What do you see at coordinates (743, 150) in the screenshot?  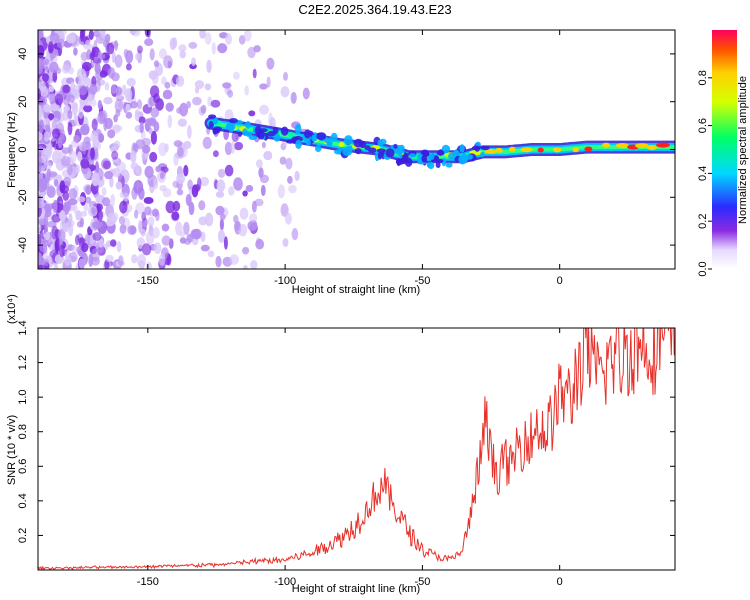 I see `colorbar-label: Normalized spectral amplitude` at bounding box center [743, 150].